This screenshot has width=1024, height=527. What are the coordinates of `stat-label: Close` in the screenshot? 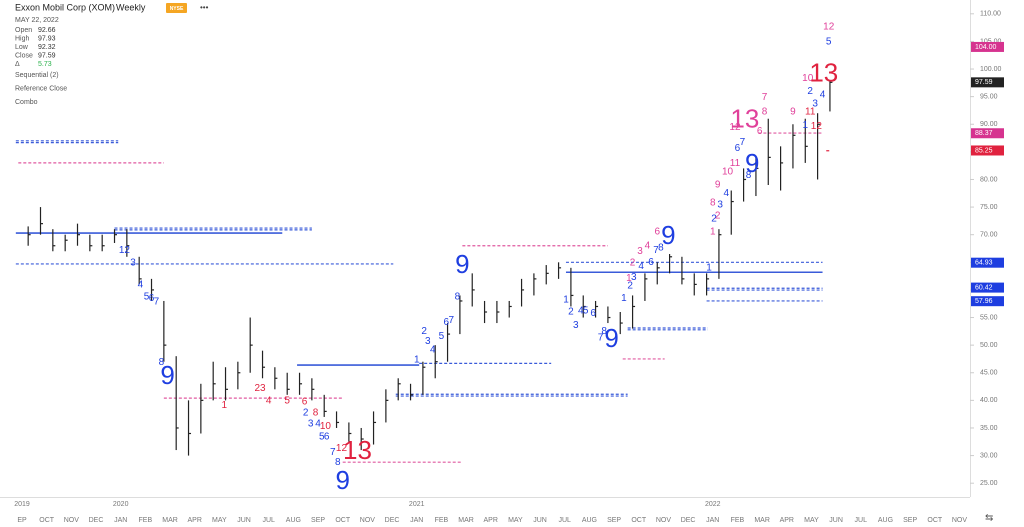 It's located at (24, 55).